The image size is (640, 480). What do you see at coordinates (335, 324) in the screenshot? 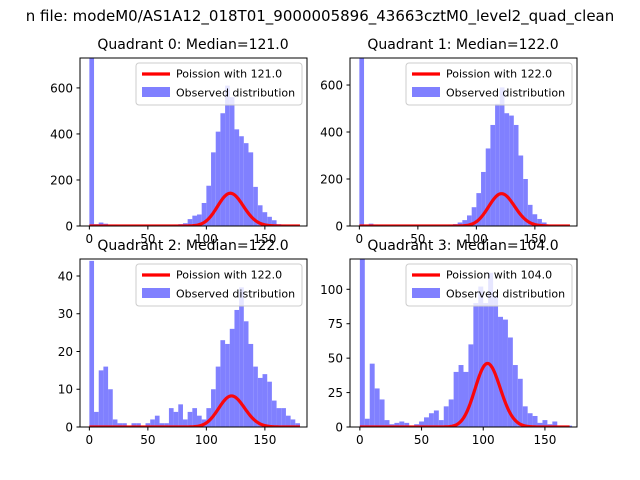
I see `y-tick-label: 75` at bounding box center [335, 324].